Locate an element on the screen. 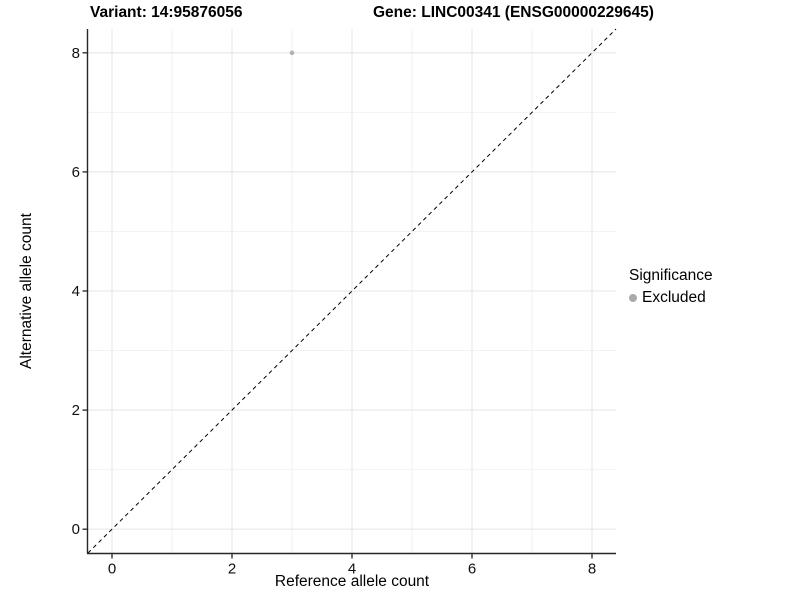  plot-title-gene: Gene: LINC00341 (ENSG00000229645) is located at coordinates (513, 12).